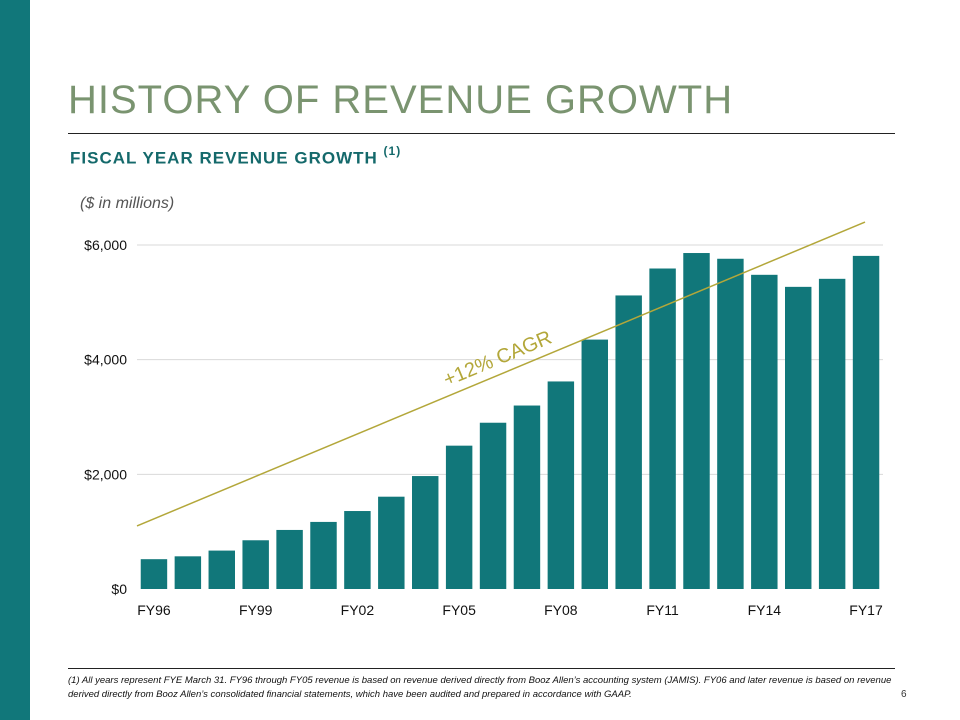  Describe the element at coordinates (105, 245) in the screenshot. I see `y-tick-label: $6,000` at that location.